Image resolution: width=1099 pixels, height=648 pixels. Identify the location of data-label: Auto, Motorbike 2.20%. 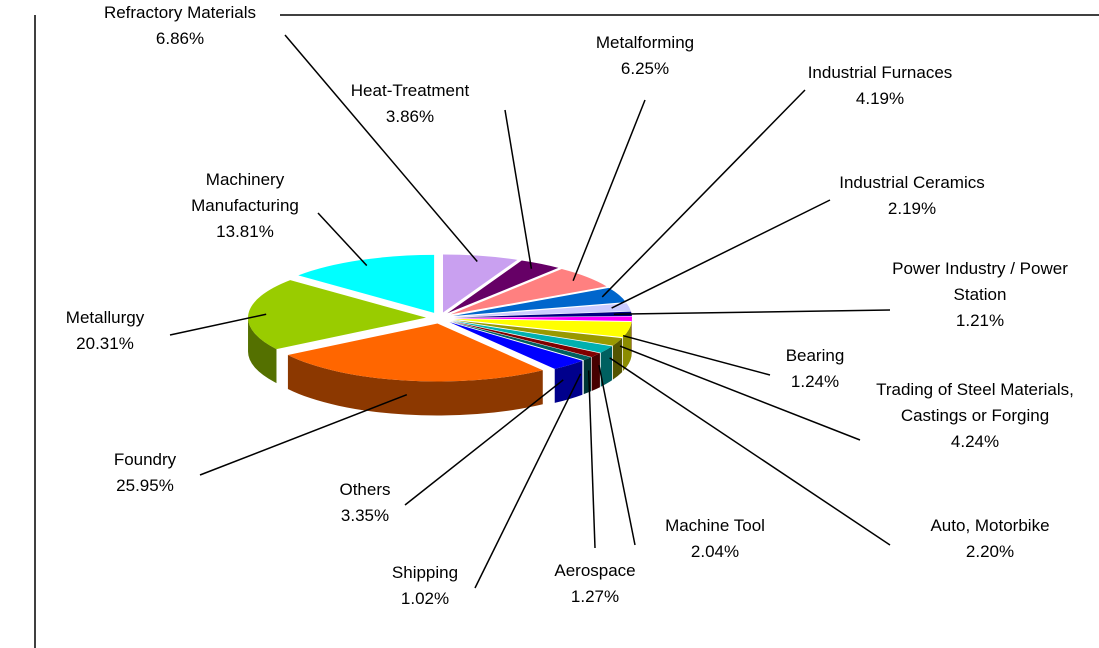
(990, 539).